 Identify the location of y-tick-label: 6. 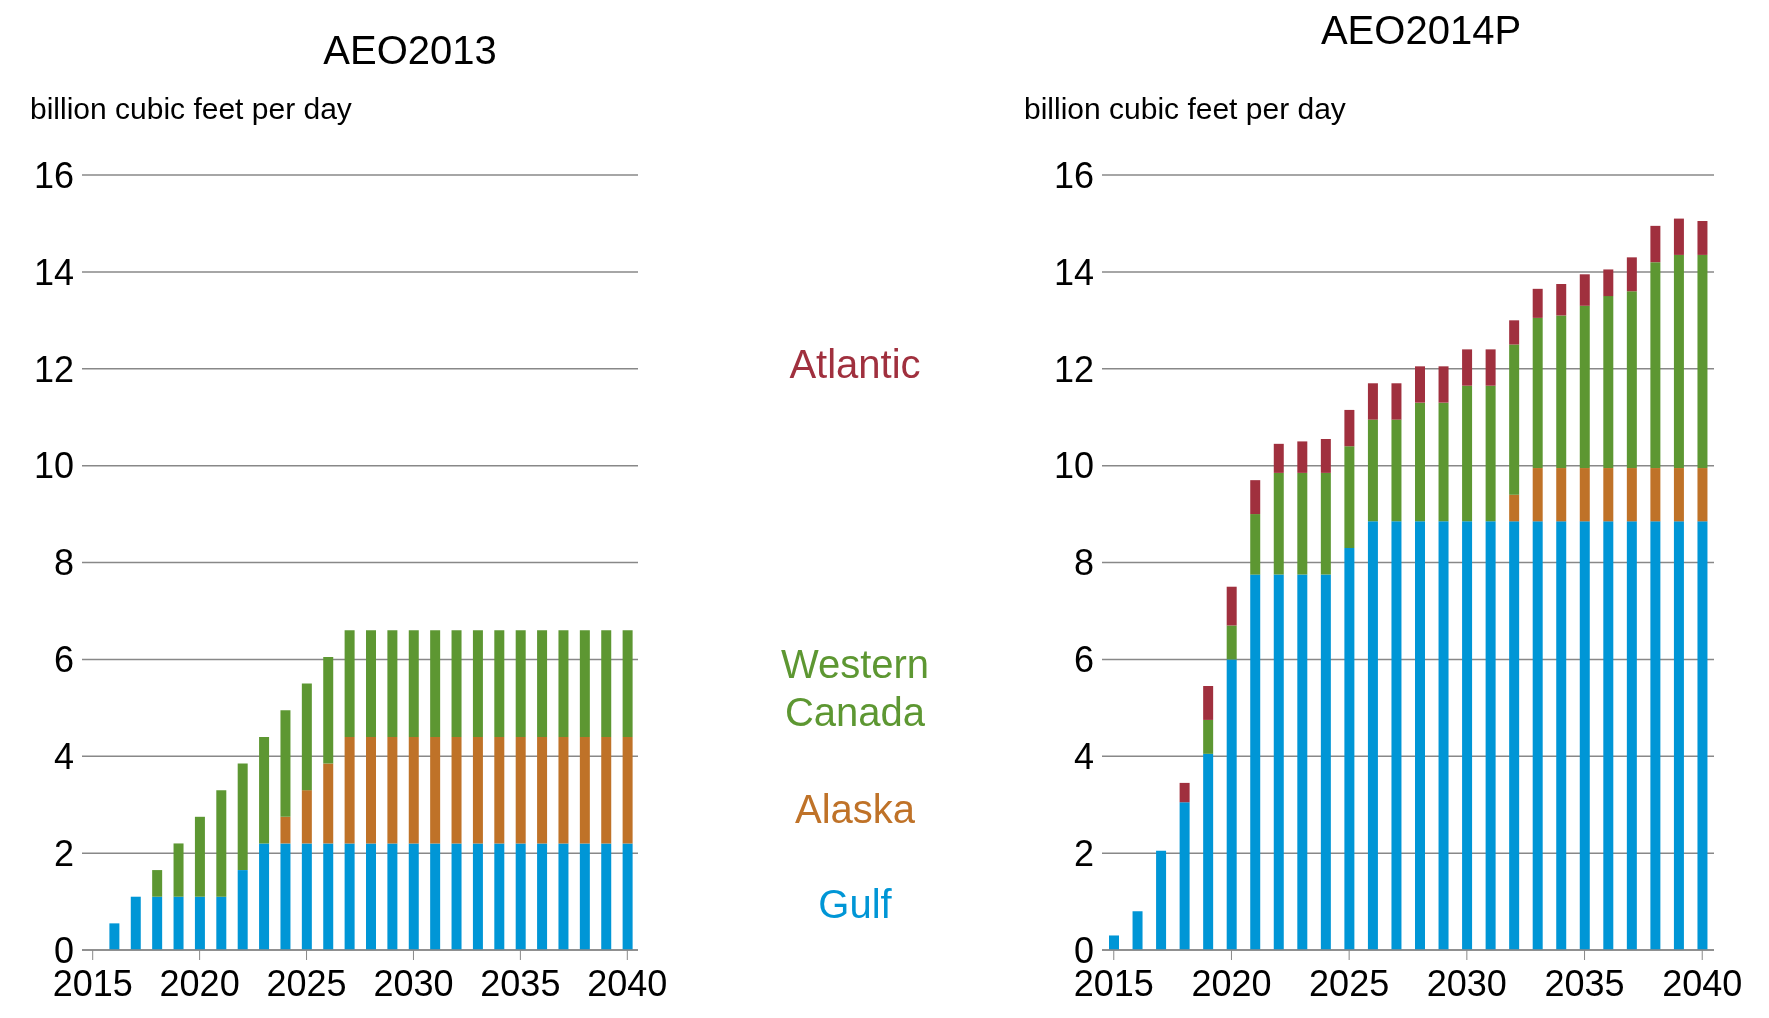
(1083, 660).